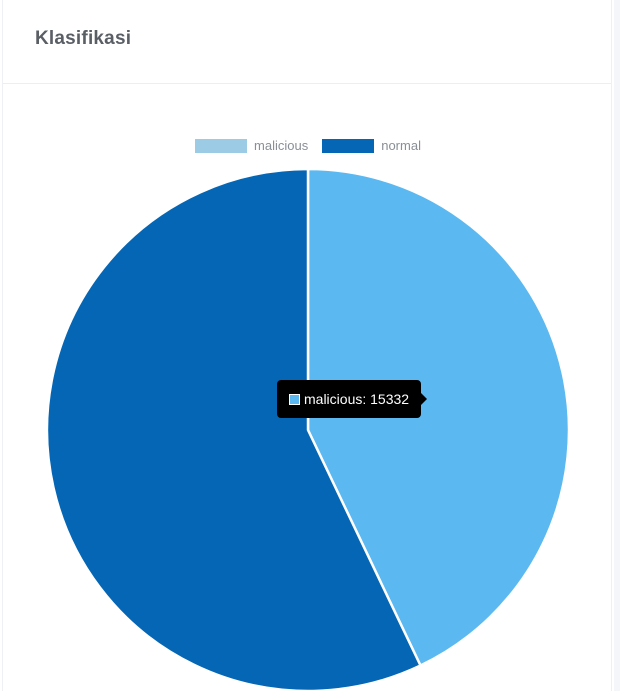  What do you see at coordinates (617, 345) in the screenshot?
I see `page-edge` at bounding box center [617, 345].